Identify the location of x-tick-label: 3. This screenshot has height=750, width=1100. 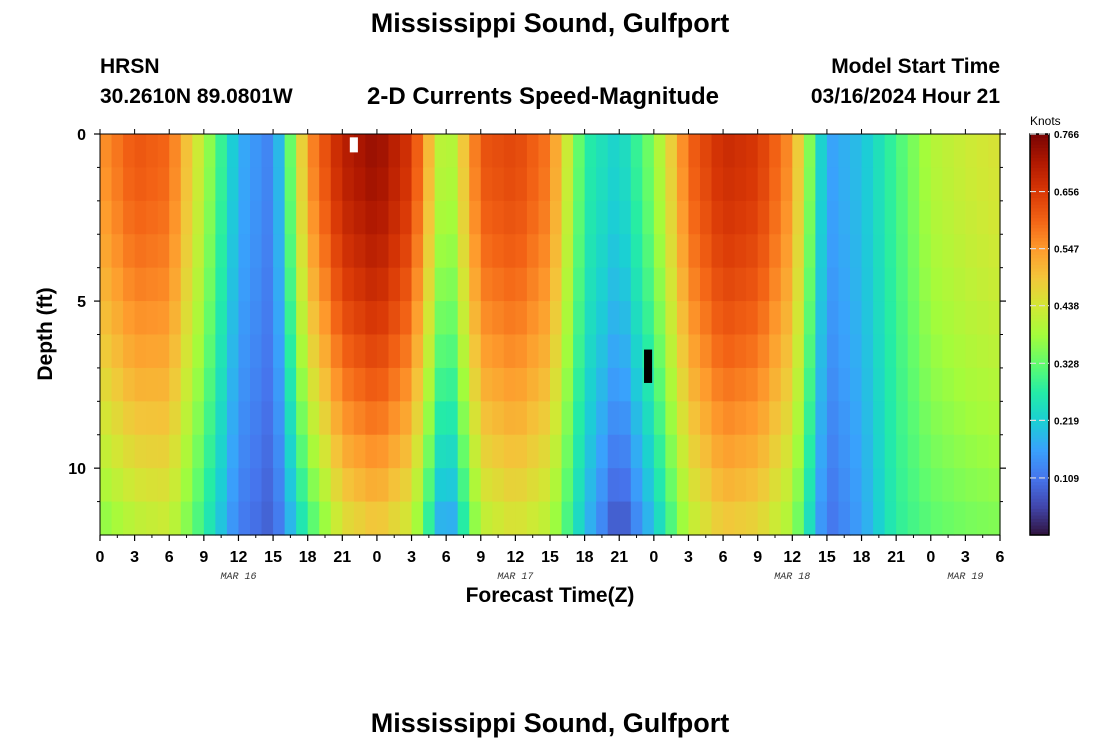
(134, 557).